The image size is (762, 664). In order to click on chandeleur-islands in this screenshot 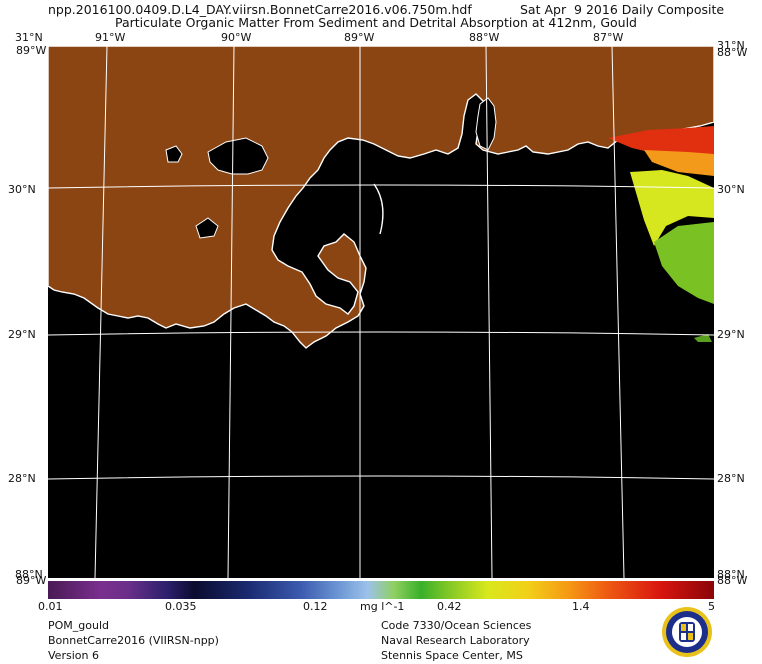, I will do `click(378, 209)`.